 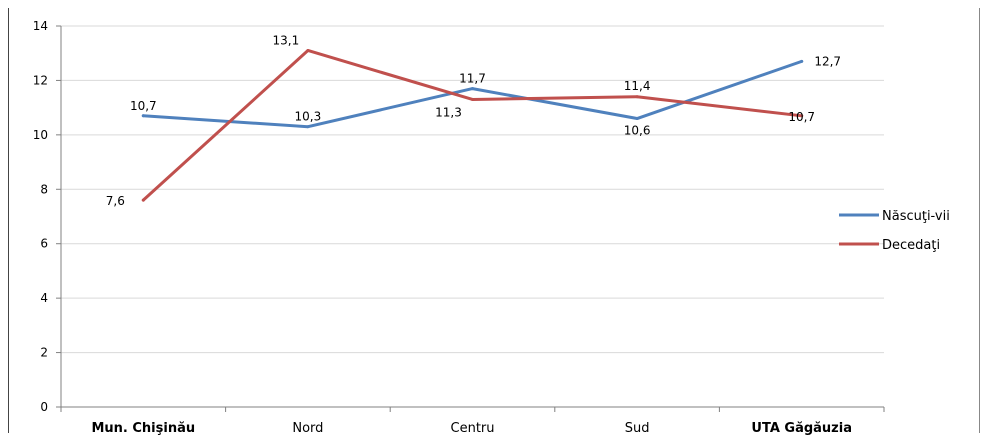 I want to click on y-tick-label-1: 2, so click(x=44, y=353).